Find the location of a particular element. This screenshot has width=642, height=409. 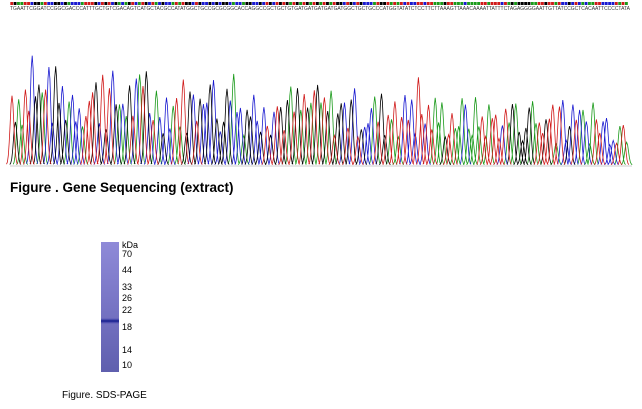

marker-label: 22 is located at coordinates (127, 310).